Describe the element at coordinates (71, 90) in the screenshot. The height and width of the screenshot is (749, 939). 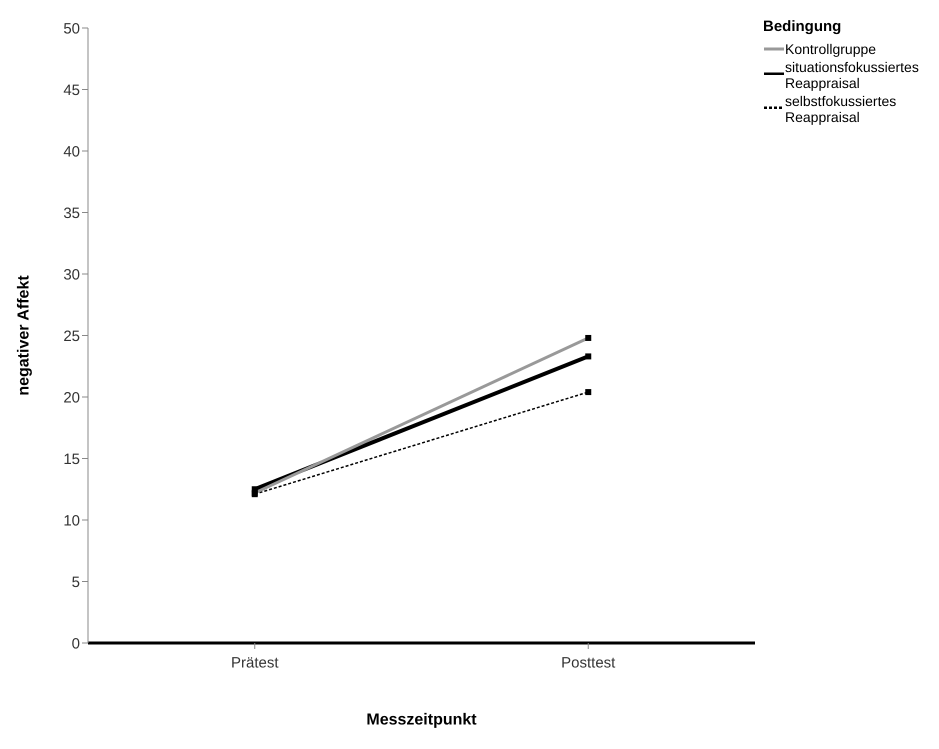
I see `y-tick-label: 45` at that location.